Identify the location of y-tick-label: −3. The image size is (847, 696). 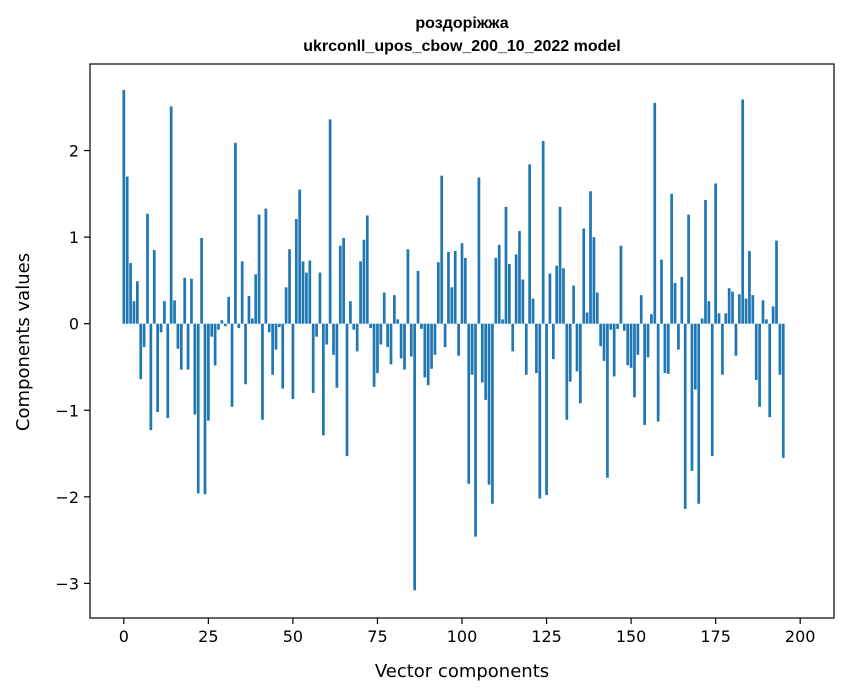
(67, 583).